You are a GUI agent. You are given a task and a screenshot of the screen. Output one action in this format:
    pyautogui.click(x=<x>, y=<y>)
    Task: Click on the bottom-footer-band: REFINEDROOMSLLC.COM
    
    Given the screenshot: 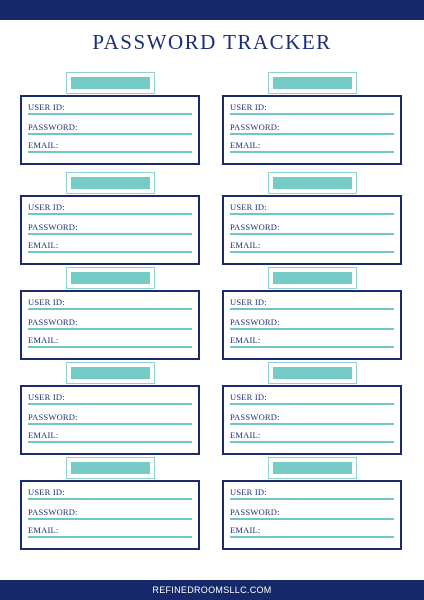 What is the action you would take?
    pyautogui.click(x=212, y=590)
    